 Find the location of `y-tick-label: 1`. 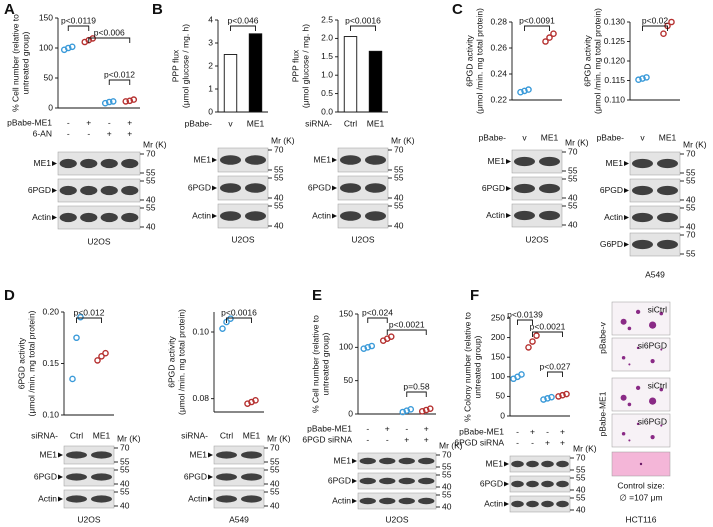

y-tick-label: 1 is located at coordinates (210, 88).